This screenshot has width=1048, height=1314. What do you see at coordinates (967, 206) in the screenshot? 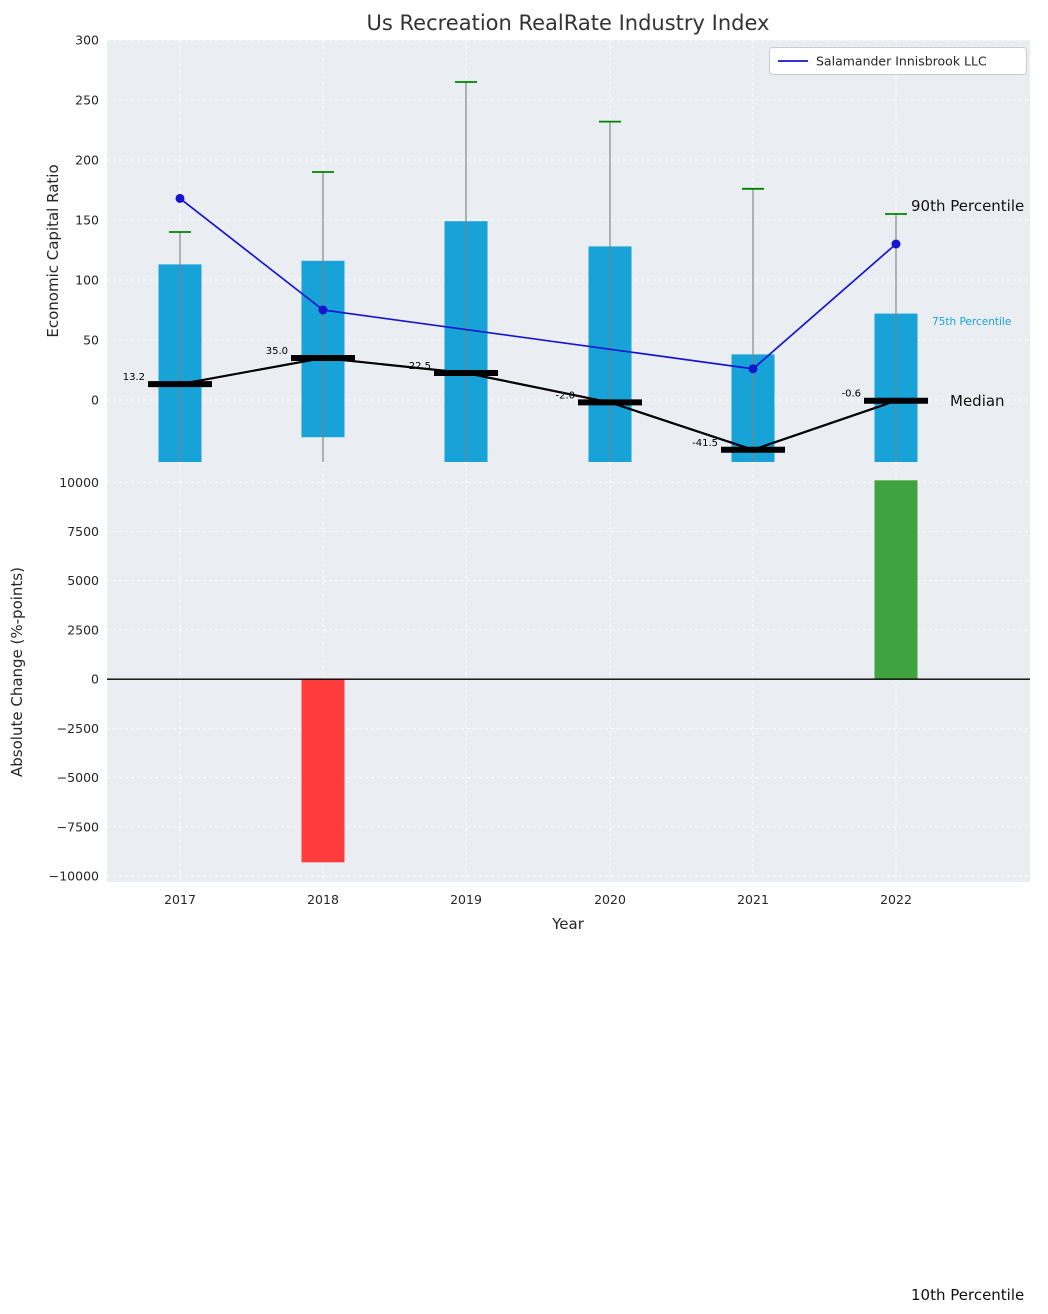
I see `p90-annotation: 90th Percentile` at bounding box center [967, 206].